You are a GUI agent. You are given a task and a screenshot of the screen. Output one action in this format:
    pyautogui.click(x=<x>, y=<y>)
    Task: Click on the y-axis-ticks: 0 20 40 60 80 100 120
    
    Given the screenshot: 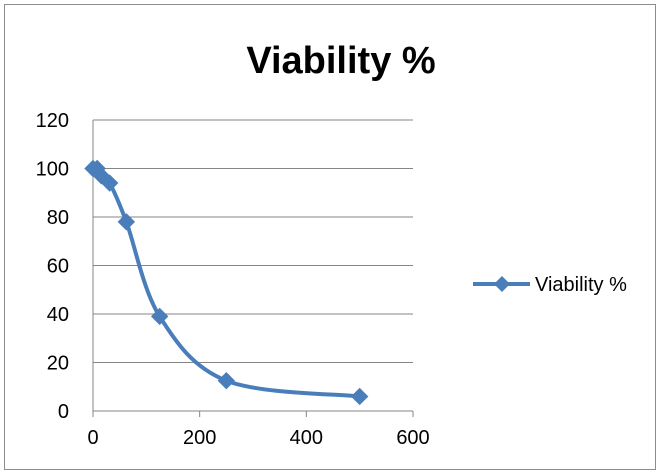 What is the action you would take?
    pyautogui.click(x=52, y=266)
    